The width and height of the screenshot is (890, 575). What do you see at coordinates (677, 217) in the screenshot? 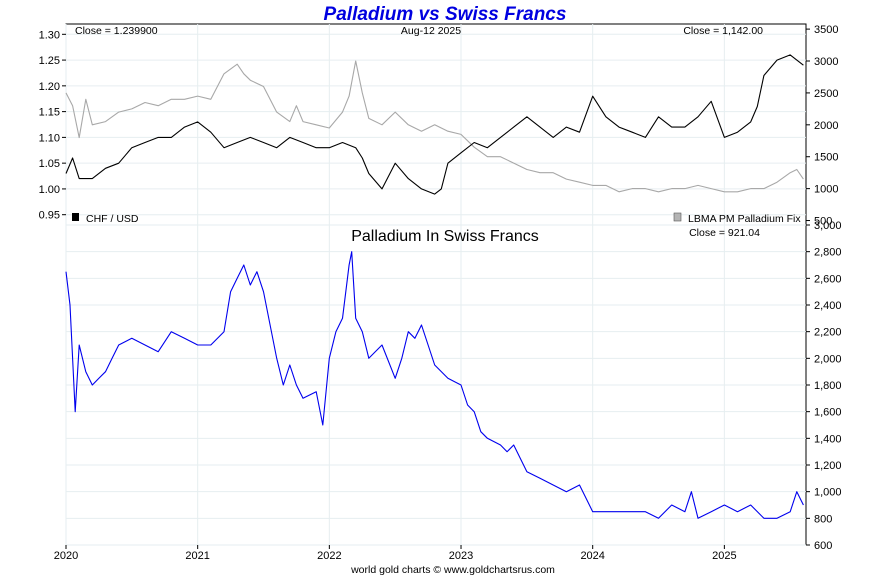
I see `legend-swatch-palladium` at bounding box center [677, 217].